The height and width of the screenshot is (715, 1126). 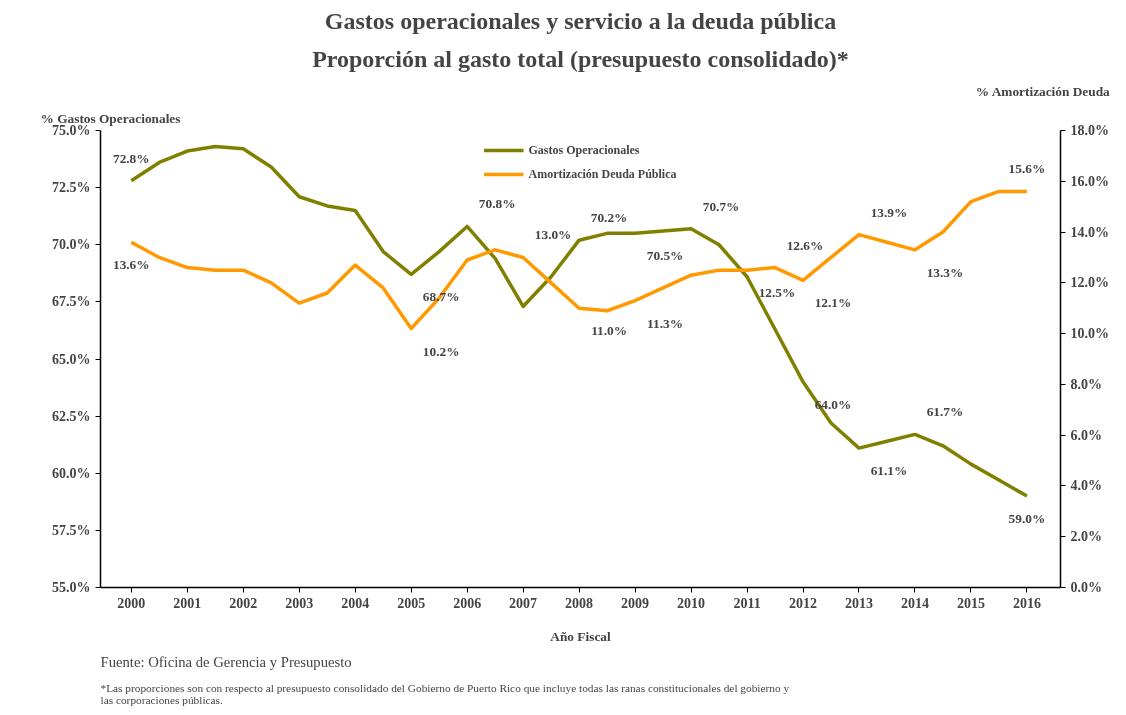 I want to click on x-tick-label: 2005, so click(x=411, y=603).